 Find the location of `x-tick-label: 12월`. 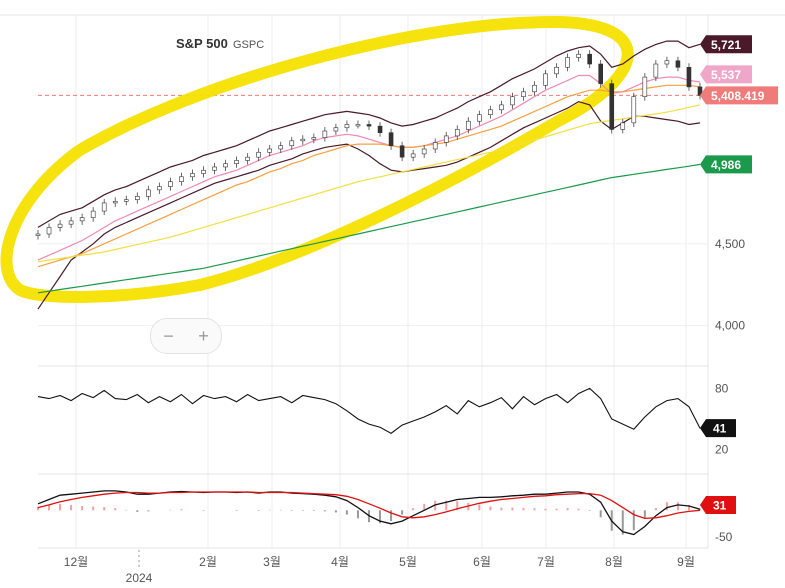

x-tick-label: 12월 is located at coordinates (76, 562).